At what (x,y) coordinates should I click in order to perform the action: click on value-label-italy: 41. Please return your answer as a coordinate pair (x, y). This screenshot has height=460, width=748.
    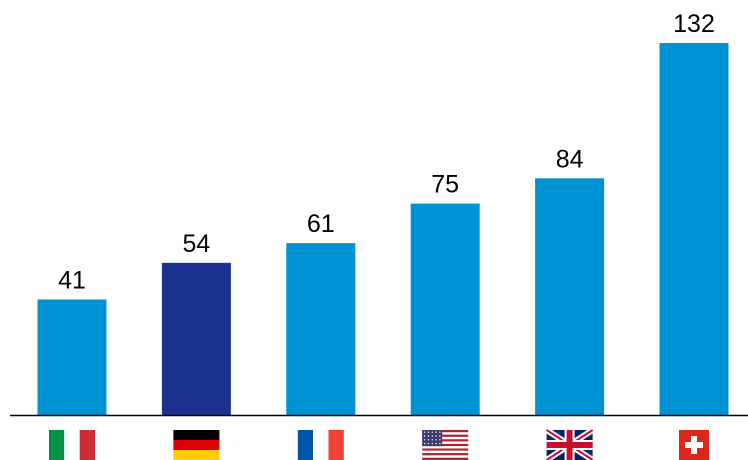
    Looking at the image, I should click on (72, 281).